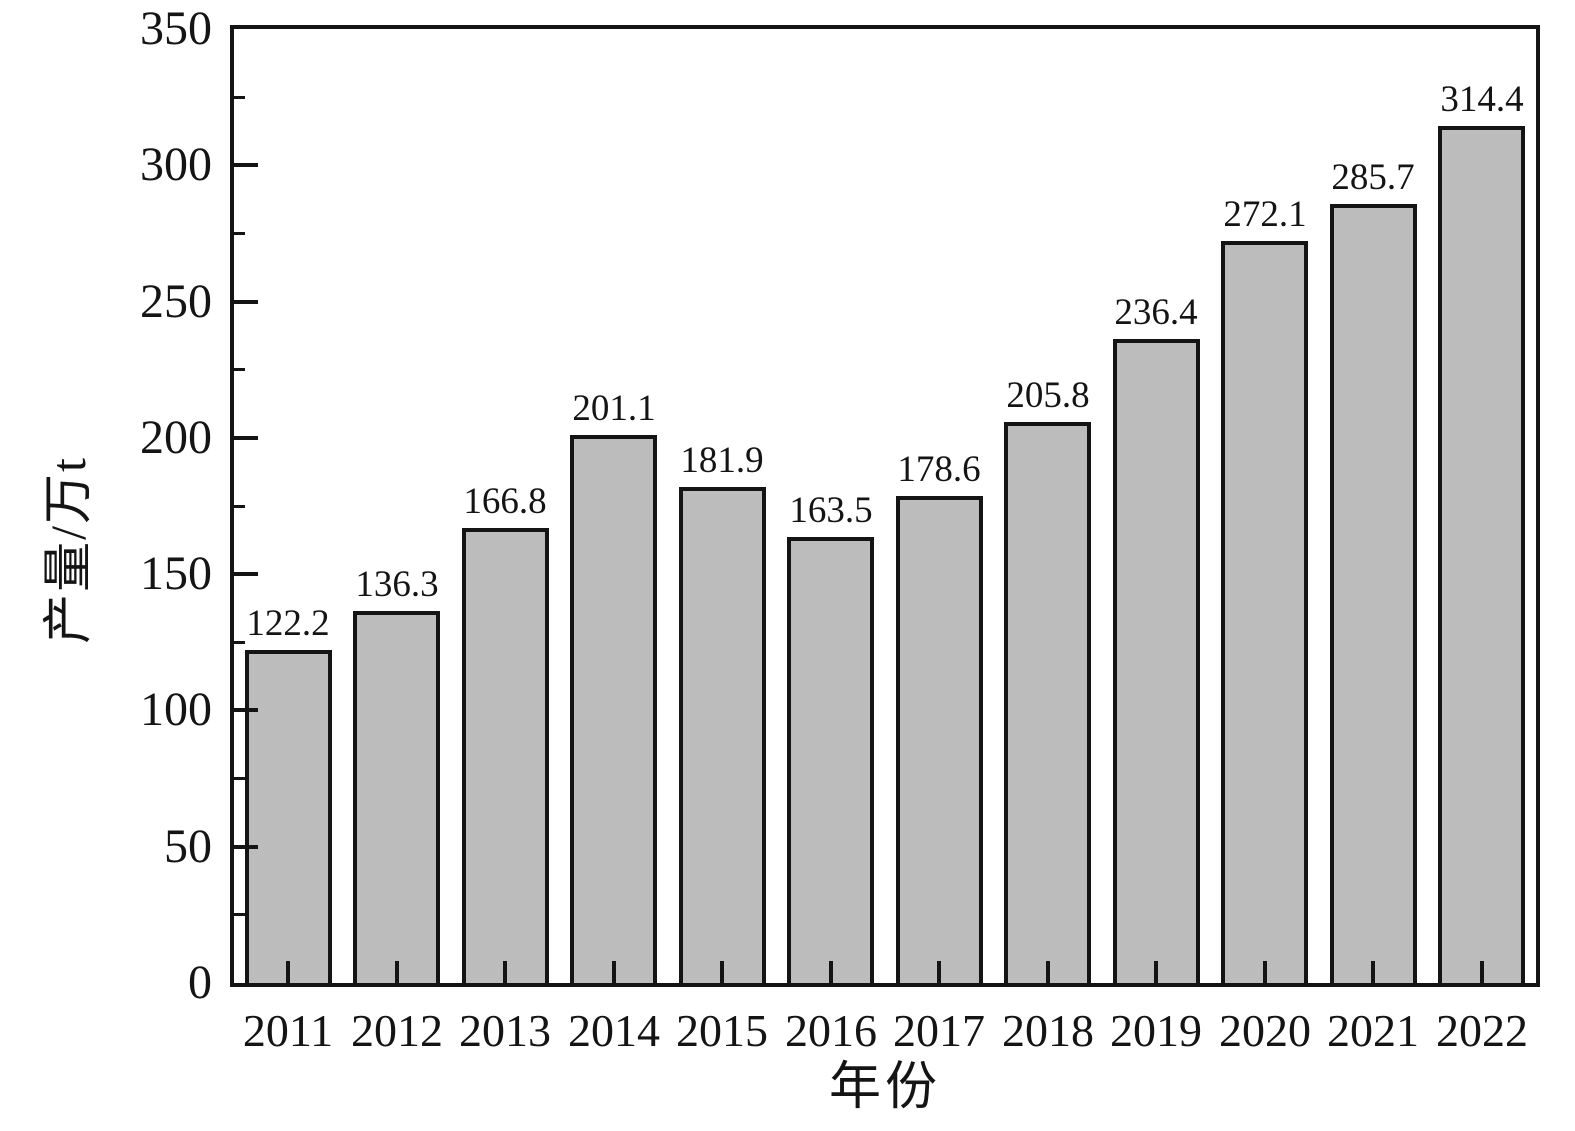 The height and width of the screenshot is (1131, 1575). Describe the element at coordinates (1264, 614) in the screenshot. I see `bar-2020` at that location.